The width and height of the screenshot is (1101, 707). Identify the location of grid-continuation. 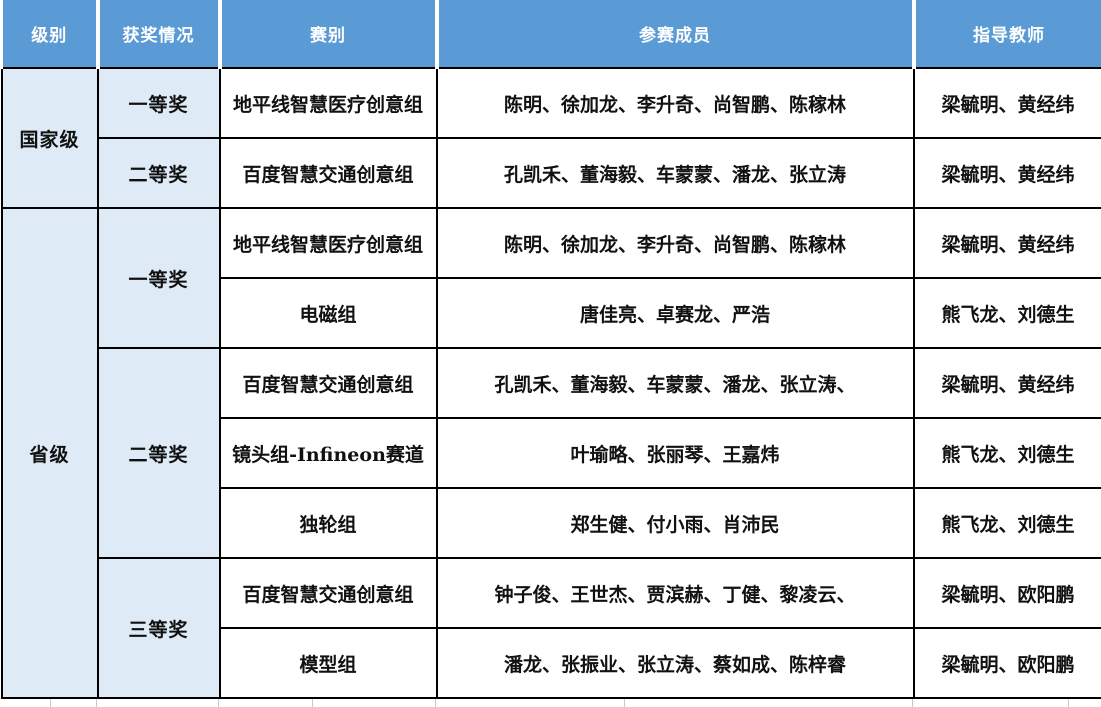
(550, 703).